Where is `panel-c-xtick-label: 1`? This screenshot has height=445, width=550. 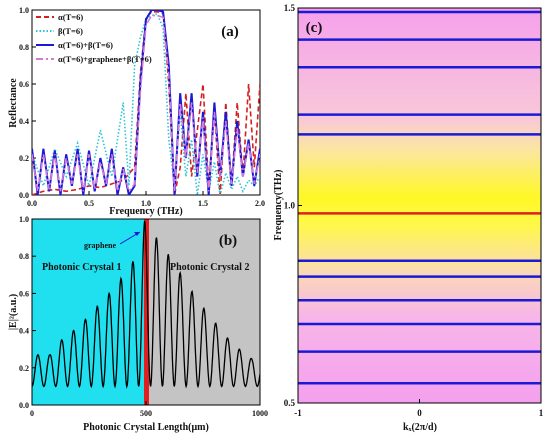 panel-c-xtick-label: 1 is located at coordinates (541, 413).